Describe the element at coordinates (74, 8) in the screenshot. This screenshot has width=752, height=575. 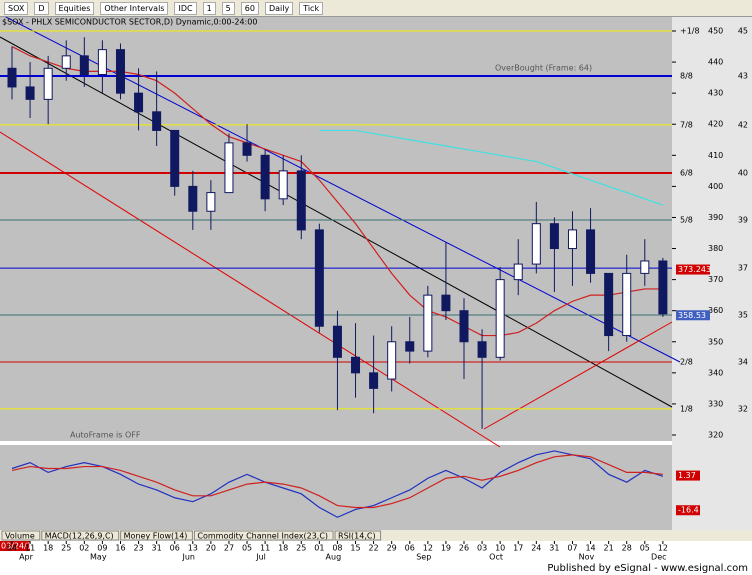
I see `toolbar-item: Equities` at that location.